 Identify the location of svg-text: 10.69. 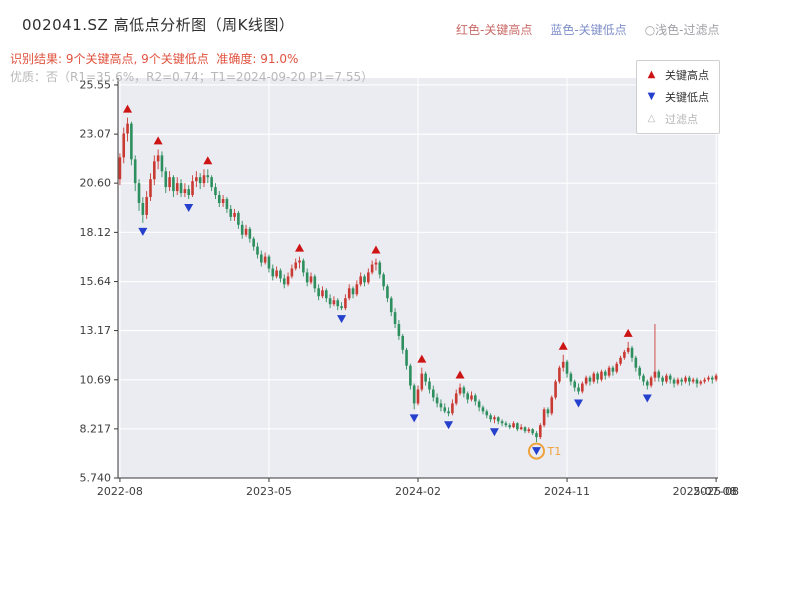
(96, 379).